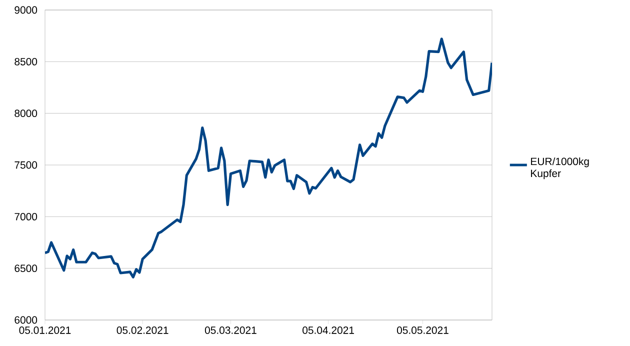 This screenshot has height=346, width=630. I want to click on y-tick-label: 6500, so click(26, 268).